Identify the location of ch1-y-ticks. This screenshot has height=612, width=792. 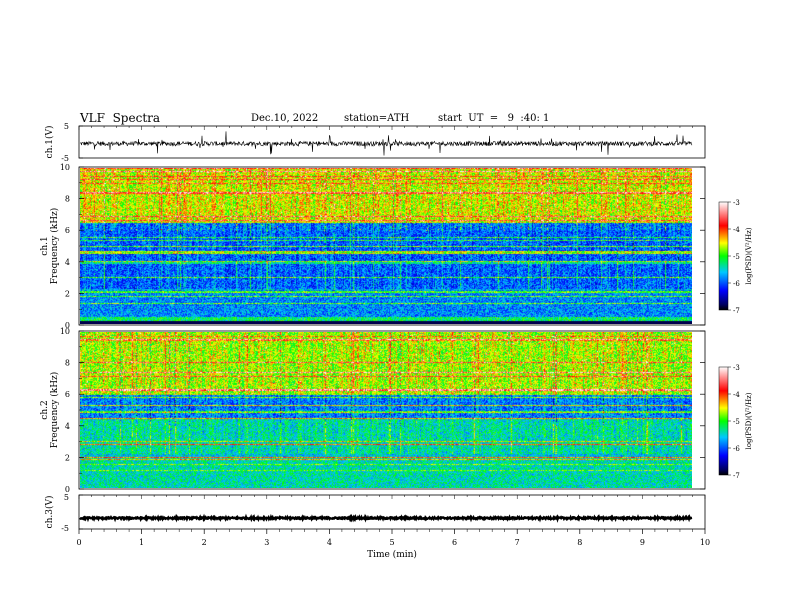
(392, 142).